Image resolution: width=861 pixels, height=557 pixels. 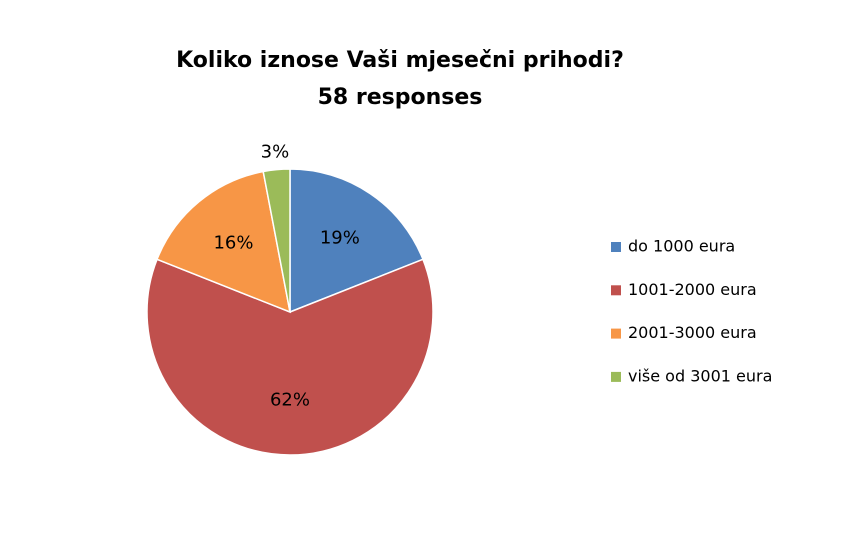 I want to click on legend-label: 1001-2000 eura, so click(x=692, y=289).